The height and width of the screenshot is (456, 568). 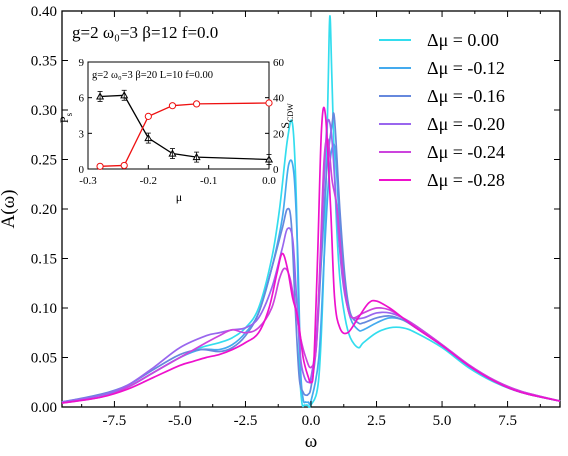 I want to click on inset-left-tick-label: 9, so click(x=82, y=63).